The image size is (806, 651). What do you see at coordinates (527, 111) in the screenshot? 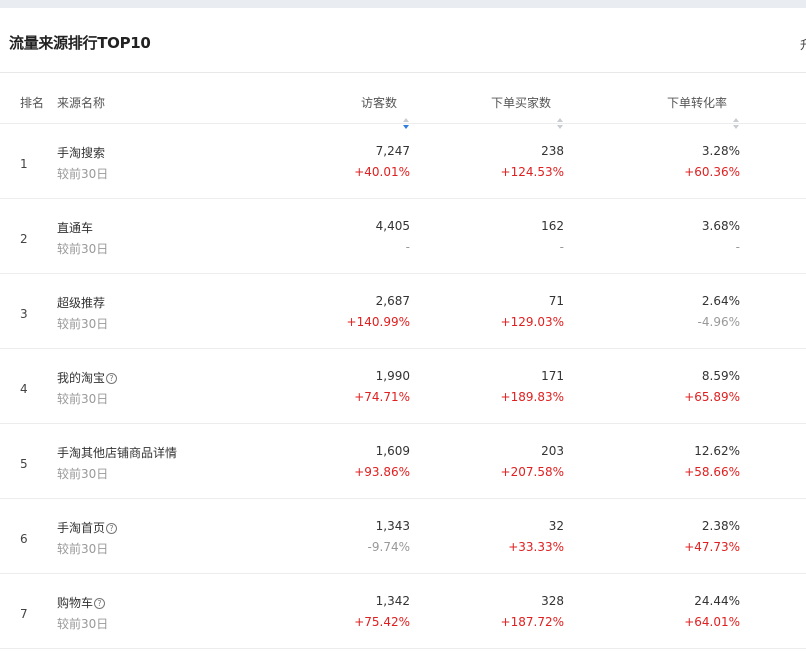
I see `column-header-buyers: 下单买家数` at bounding box center [527, 111].